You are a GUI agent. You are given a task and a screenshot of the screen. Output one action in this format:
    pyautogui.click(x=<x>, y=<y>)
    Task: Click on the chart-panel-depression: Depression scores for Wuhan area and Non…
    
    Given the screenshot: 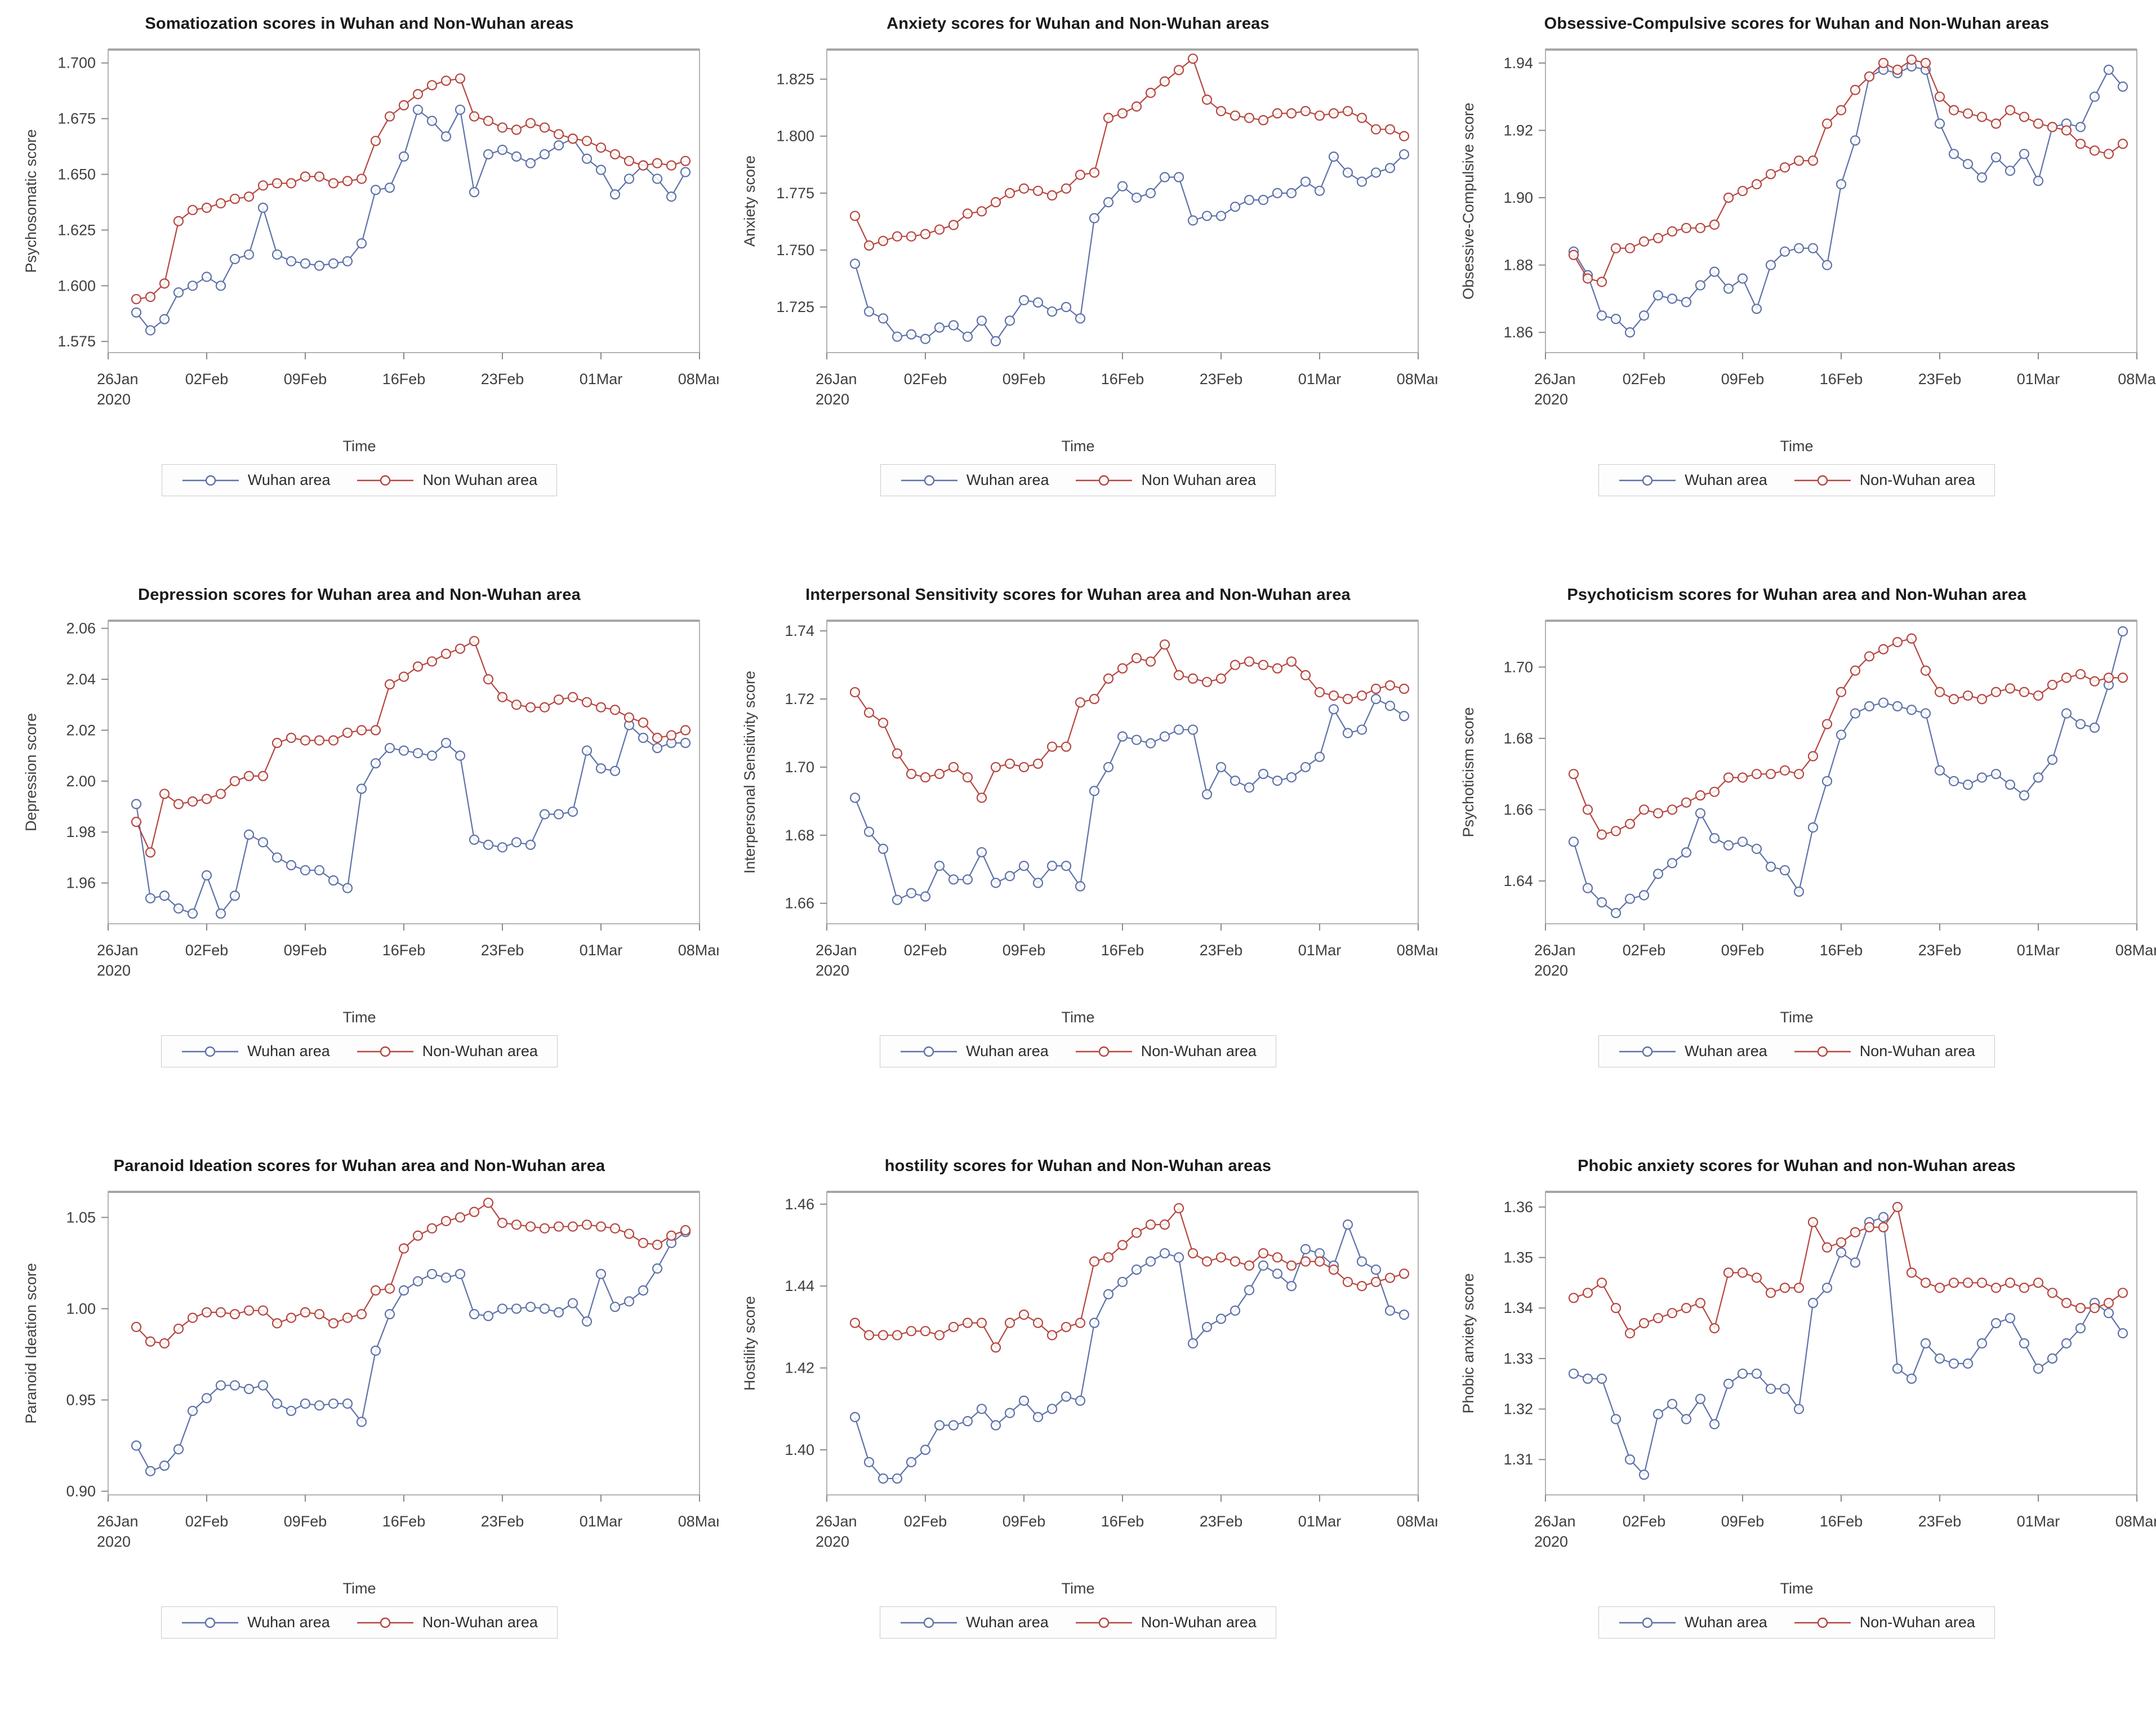 What is the action you would take?
    pyautogui.click(x=360, y=856)
    